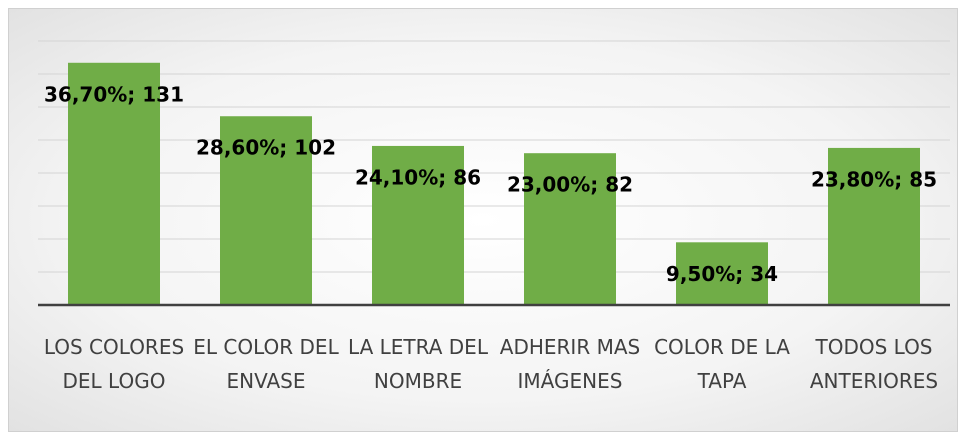  What do you see at coordinates (874, 364) in the screenshot?
I see `x-tick-label: TODOS LOS ANTERIORES` at bounding box center [874, 364].